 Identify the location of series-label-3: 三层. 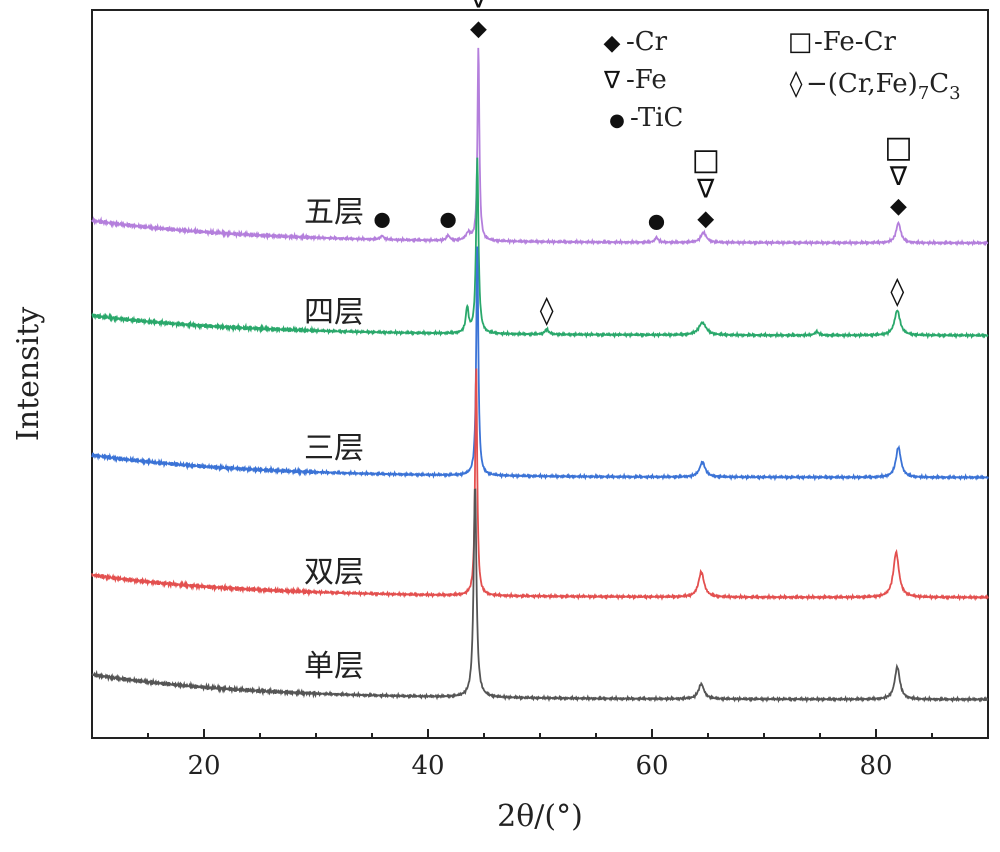
(334, 448).